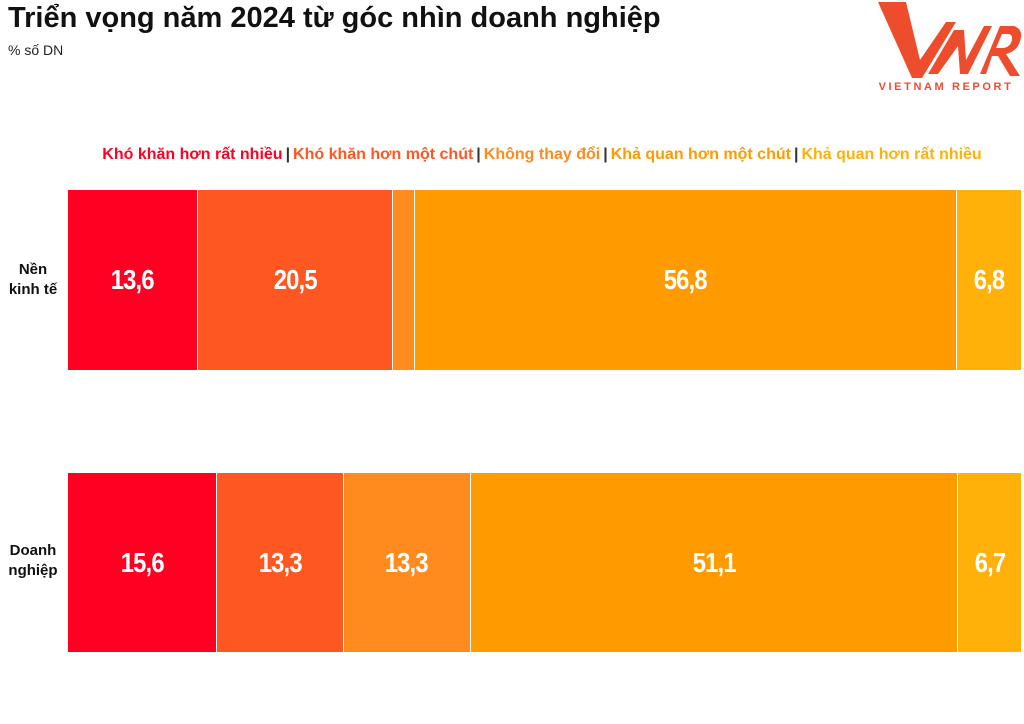  Describe the element at coordinates (700, 154) in the screenshot. I see `legend-item: Khả quan hơn một chút` at that location.